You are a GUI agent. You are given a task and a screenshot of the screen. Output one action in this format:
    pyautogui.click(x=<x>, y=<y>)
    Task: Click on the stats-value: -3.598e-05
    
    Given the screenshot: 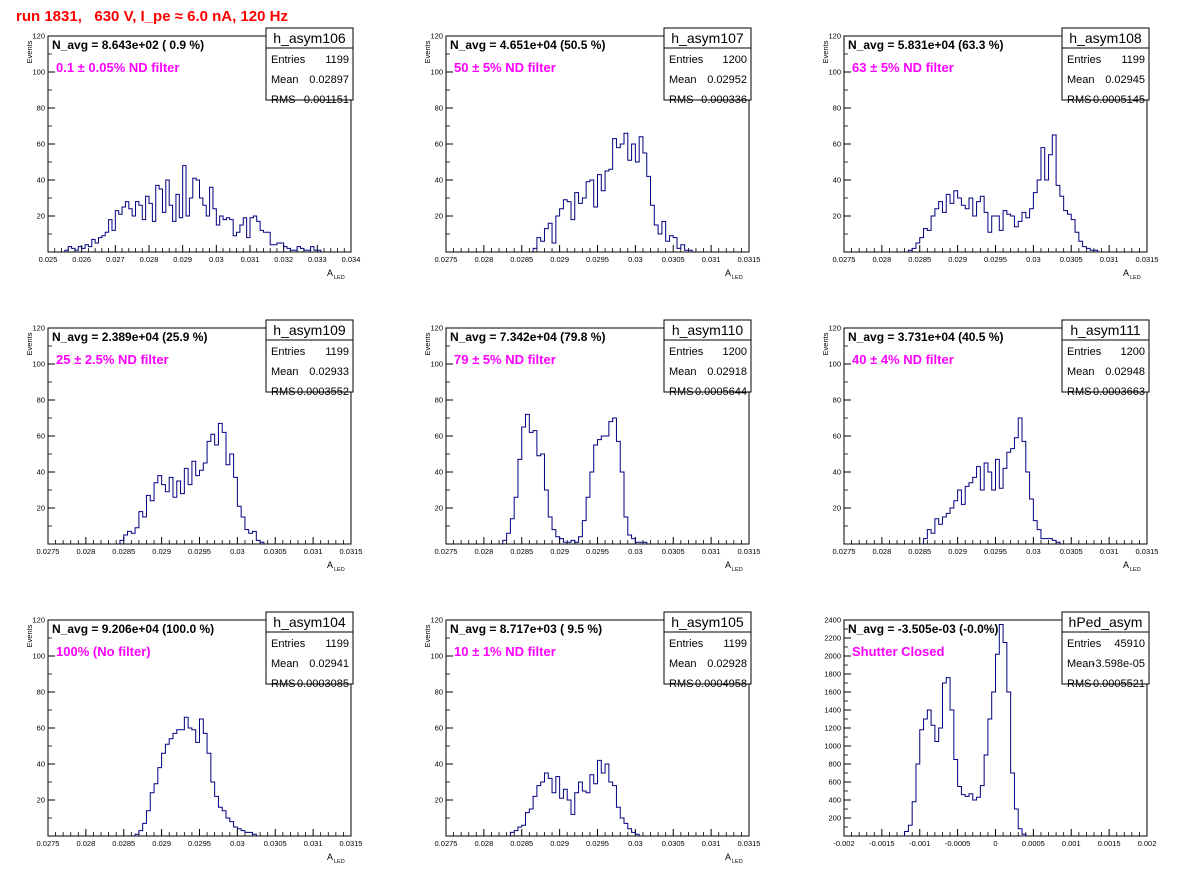 What is the action you would take?
    pyautogui.click(x=1118, y=664)
    